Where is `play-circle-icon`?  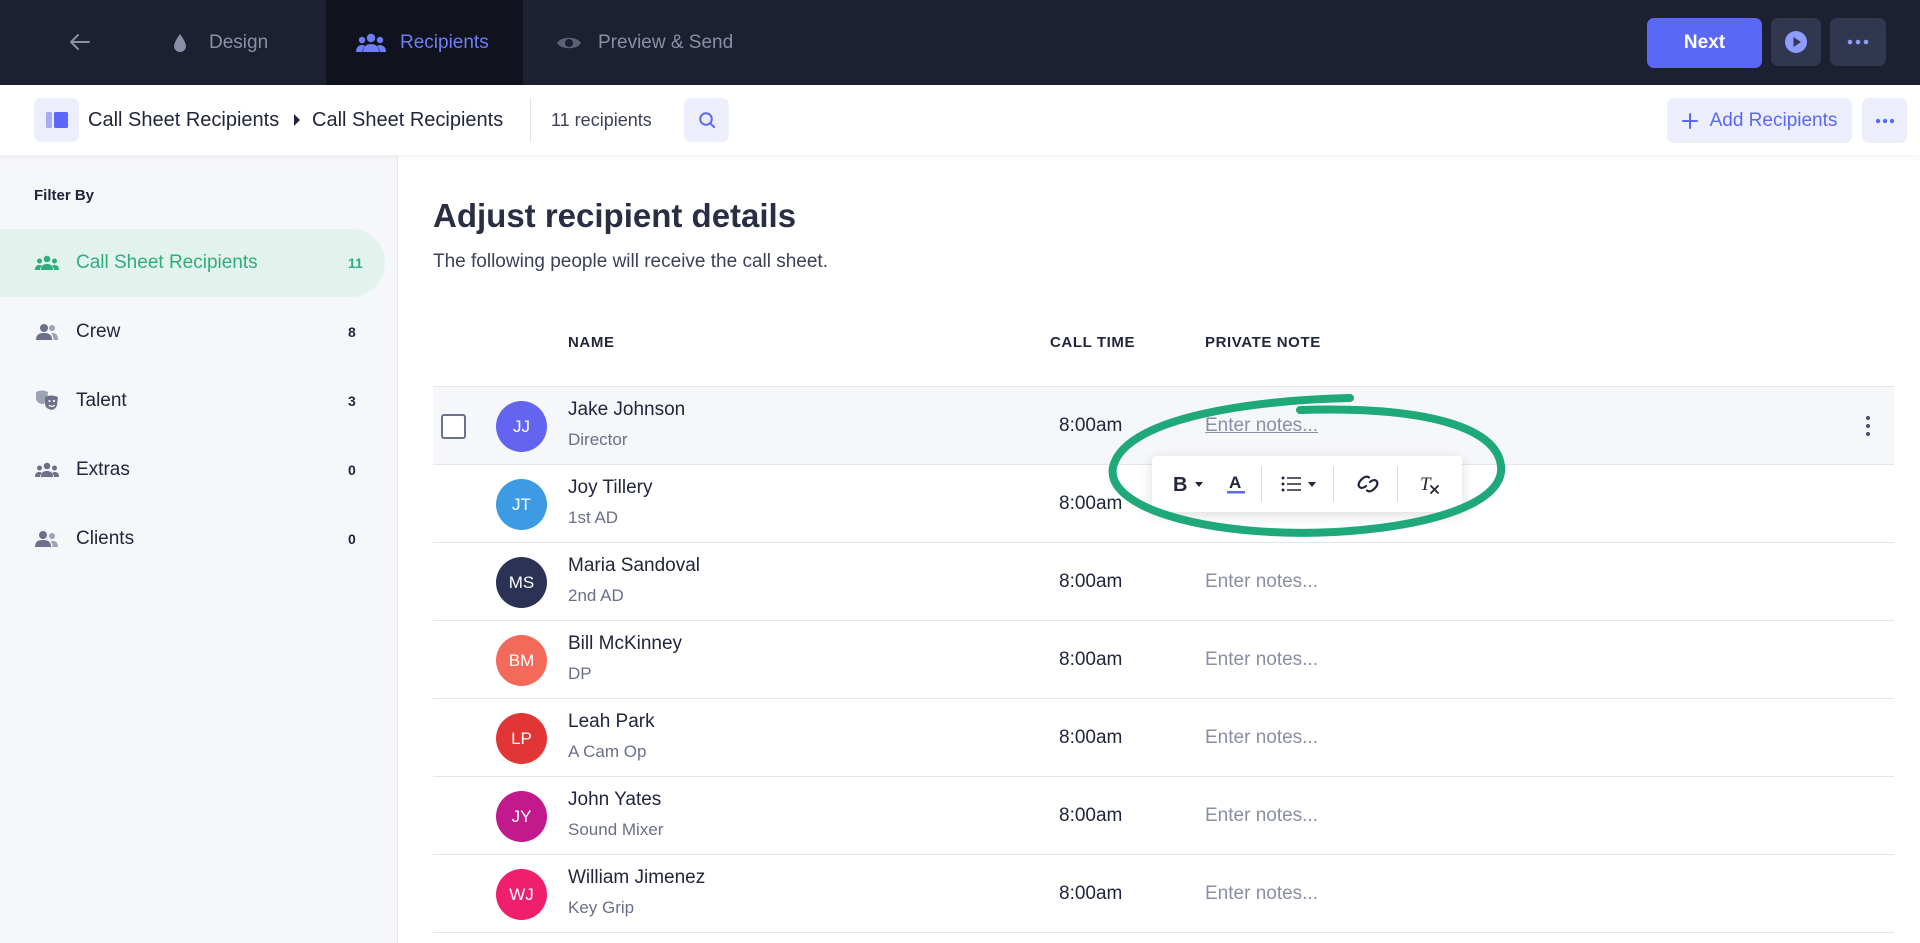 play-circle-icon is located at coordinates (1796, 42).